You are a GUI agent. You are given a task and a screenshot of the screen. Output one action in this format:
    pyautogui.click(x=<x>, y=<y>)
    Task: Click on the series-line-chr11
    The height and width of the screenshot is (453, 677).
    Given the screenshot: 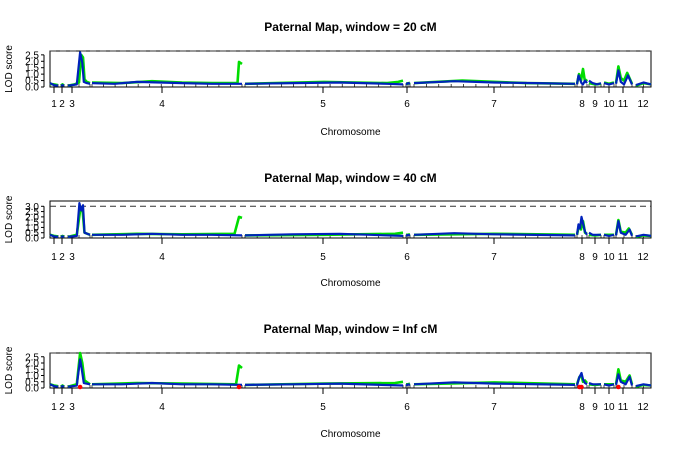 What is the action you would take?
    pyautogui.click(x=624, y=77)
    